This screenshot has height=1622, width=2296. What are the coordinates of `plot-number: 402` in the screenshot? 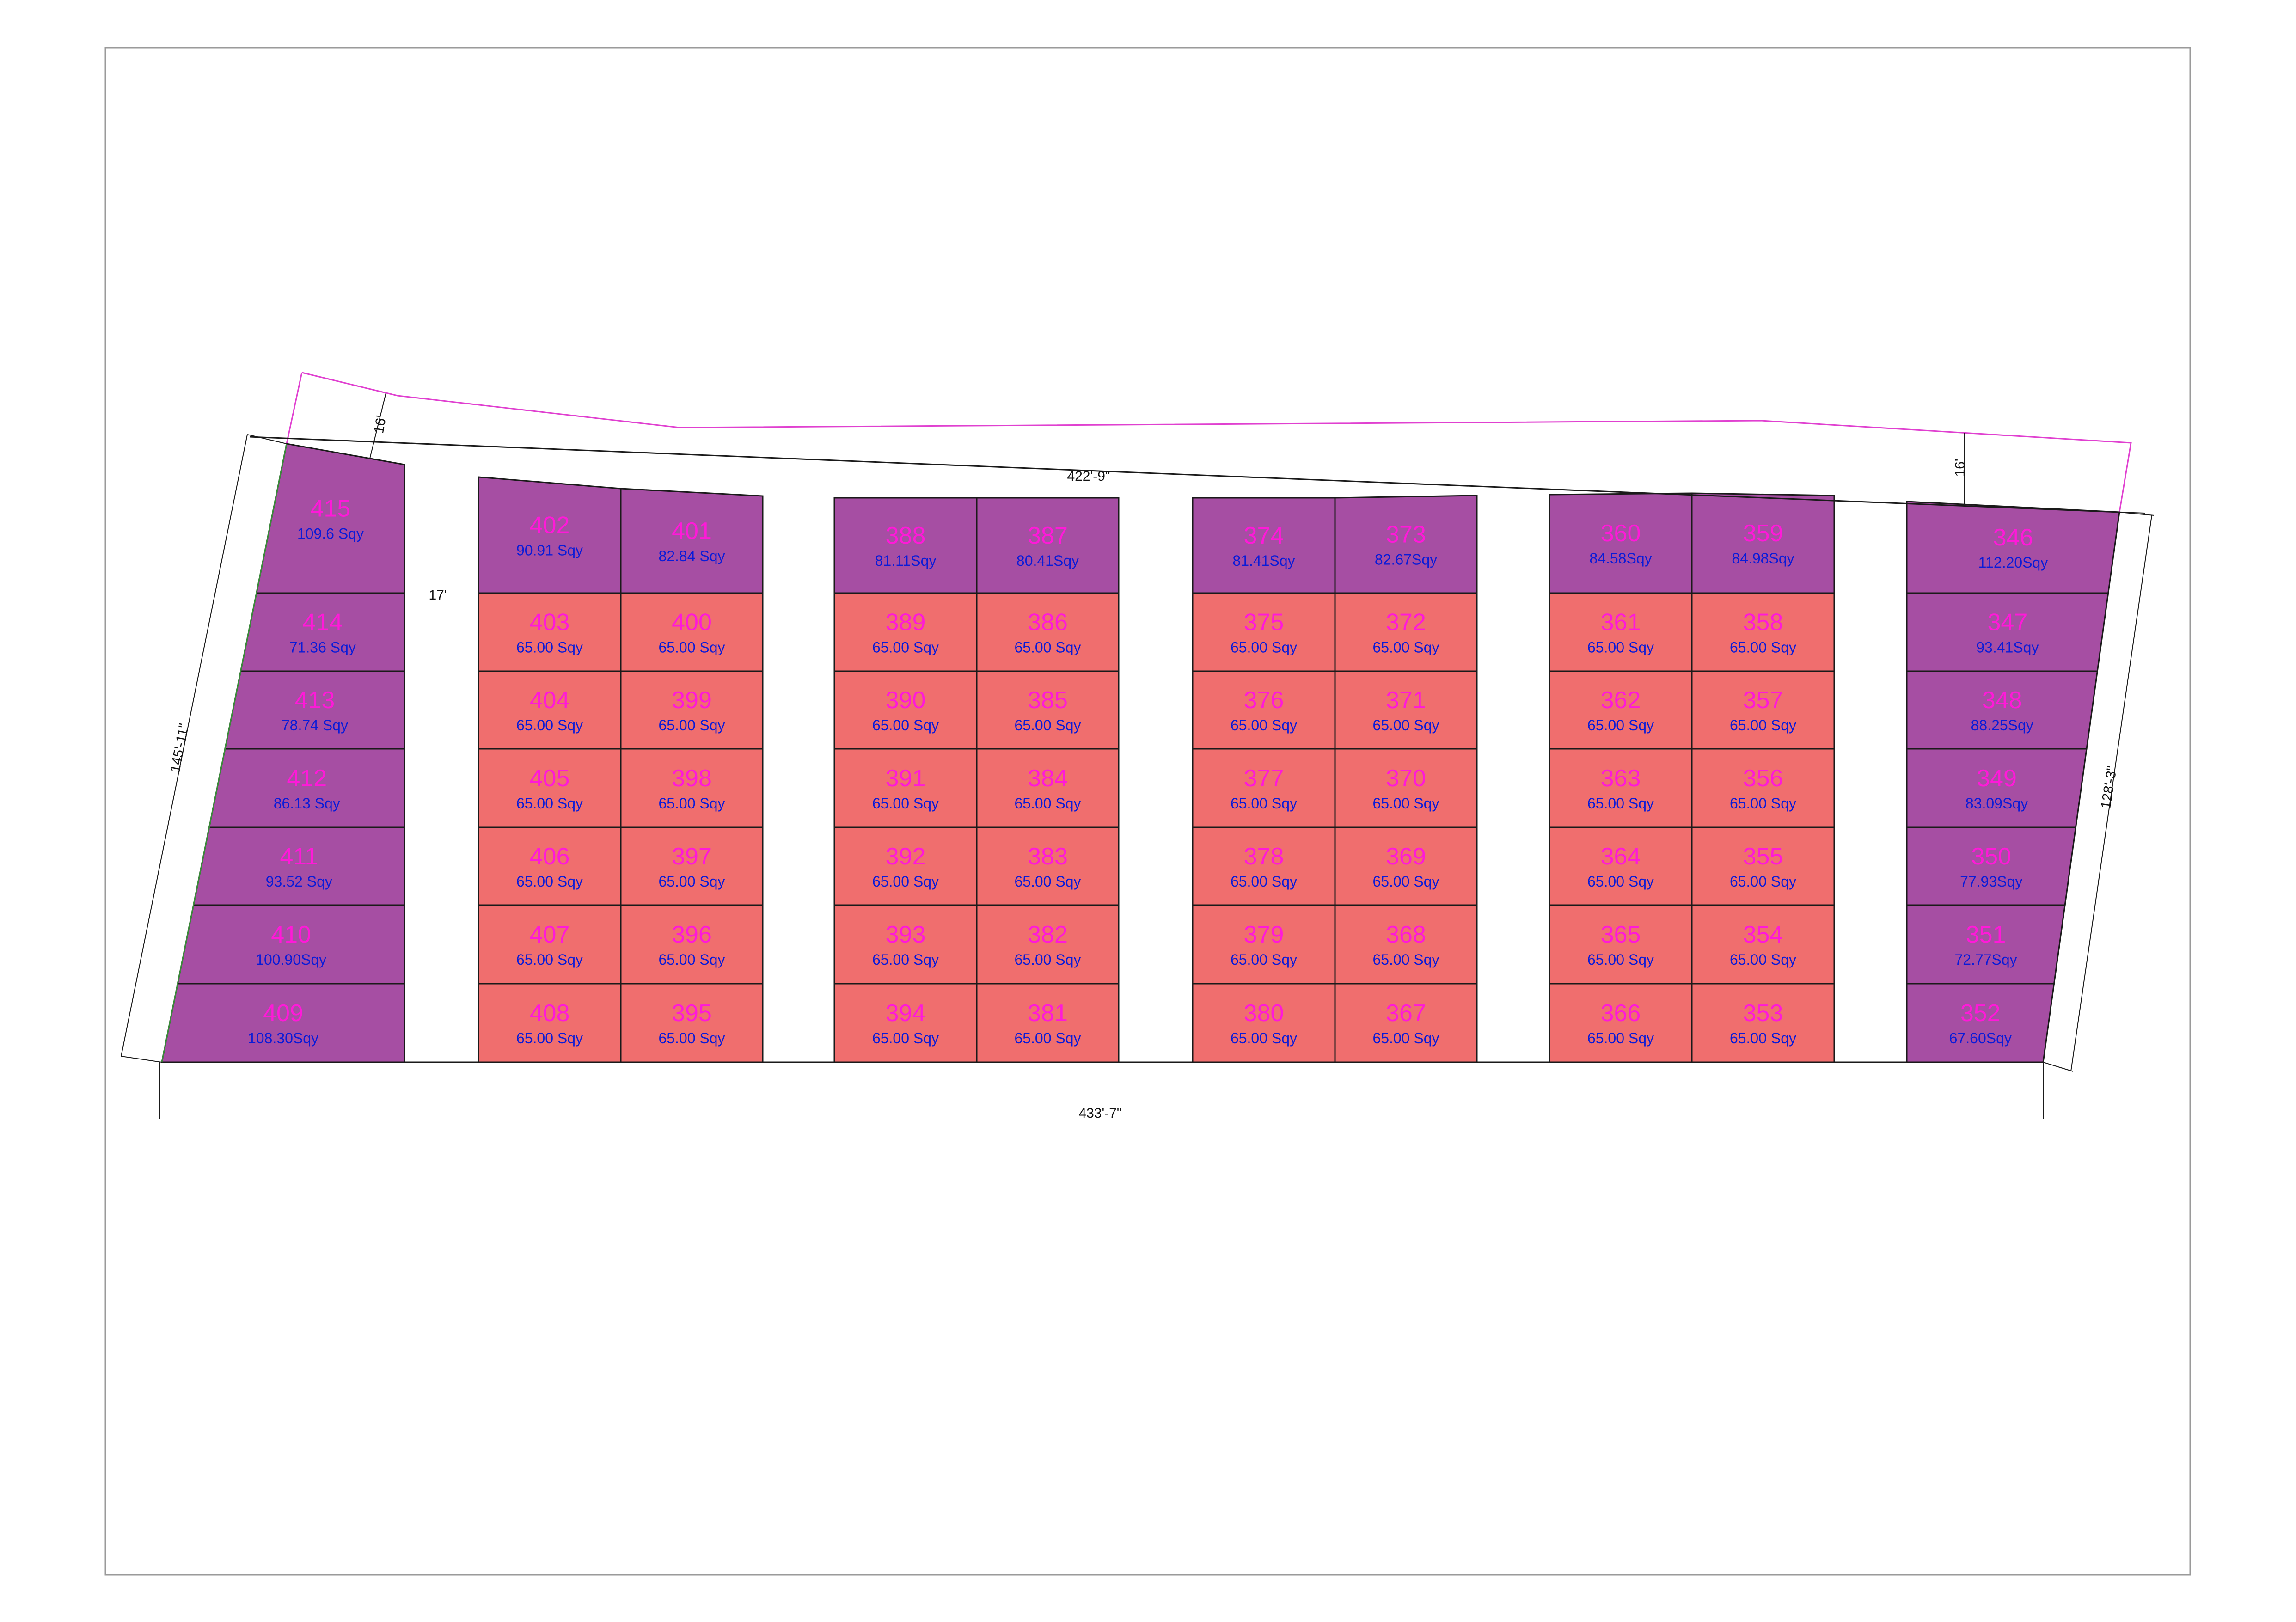 It's located at (550, 525).